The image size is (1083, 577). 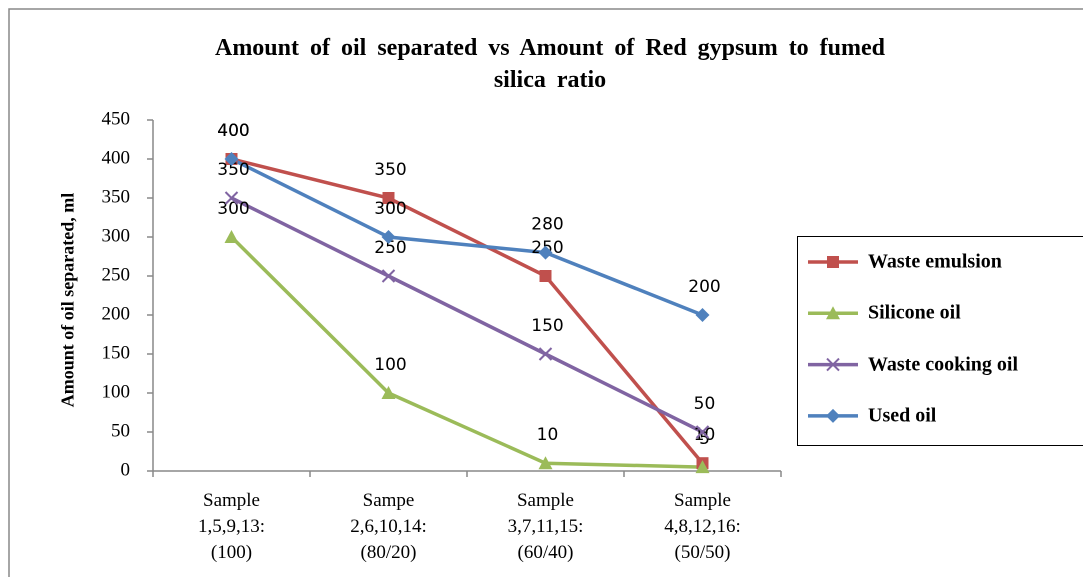 What do you see at coordinates (67, 300) in the screenshot?
I see `y-axis-label: Amount of oil separated, ml` at bounding box center [67, 300].